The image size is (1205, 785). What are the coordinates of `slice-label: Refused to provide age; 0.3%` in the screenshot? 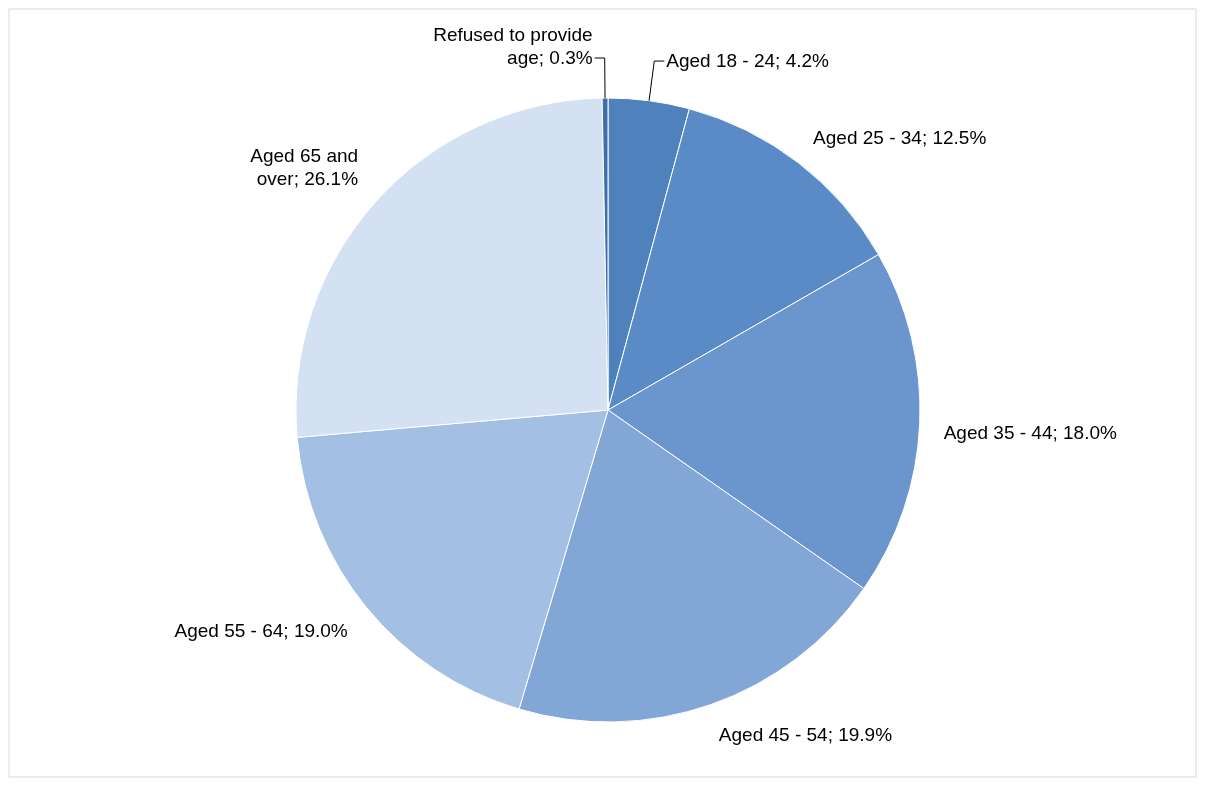 It's located at (513, 46).